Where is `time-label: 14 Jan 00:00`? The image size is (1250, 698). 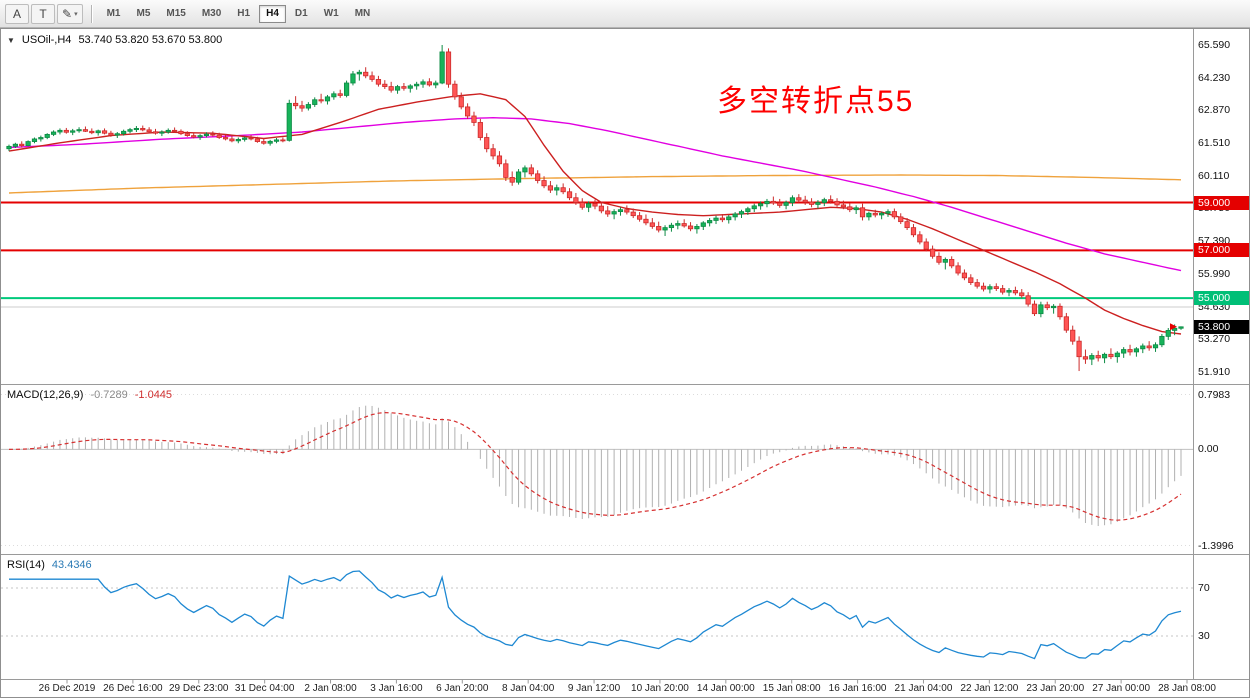
time-label: 14 Jan 00:00 is located at coordinates (725, 688).